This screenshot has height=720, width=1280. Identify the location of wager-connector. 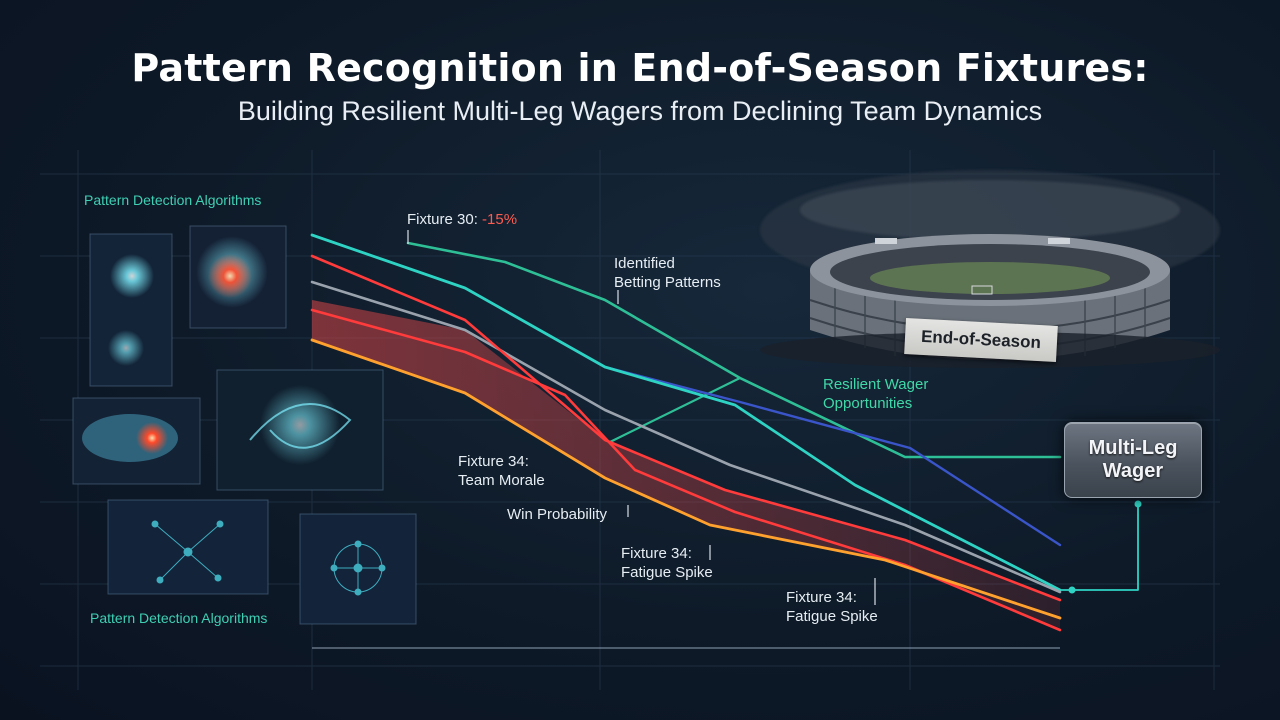
(1099, 546).